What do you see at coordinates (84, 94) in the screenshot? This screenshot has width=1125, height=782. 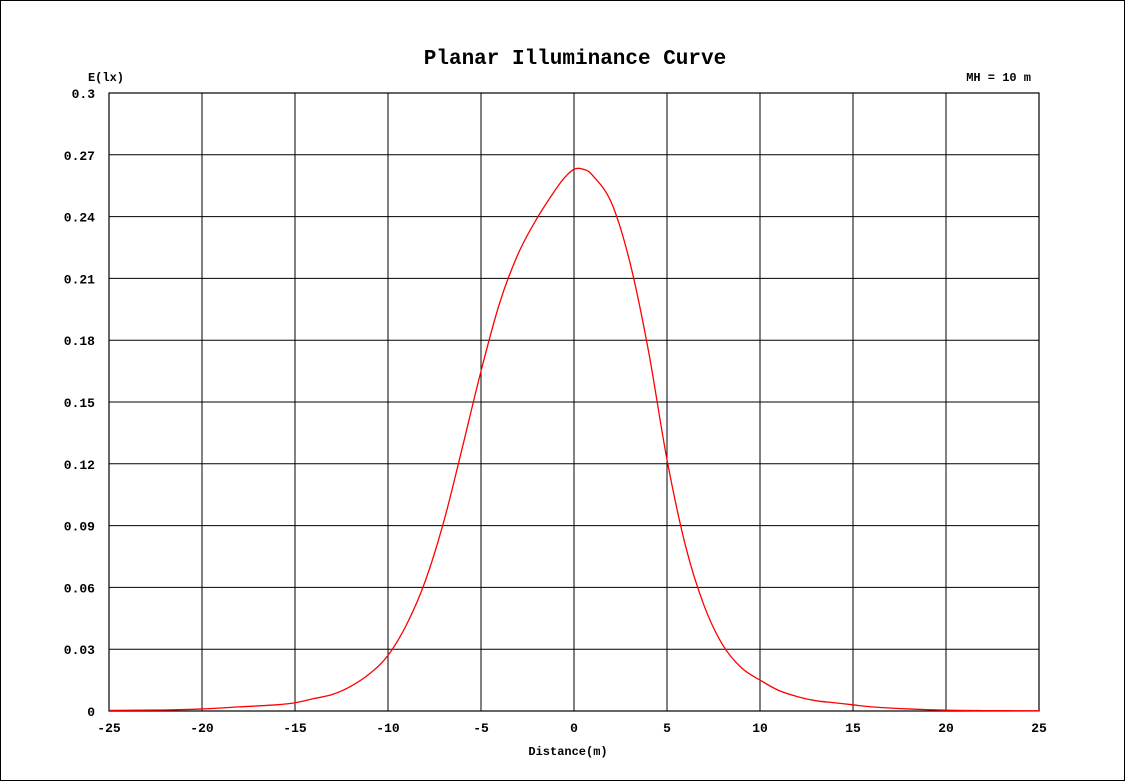 I see `y-tick-label: 0.3` at bounding box center [84, 94].